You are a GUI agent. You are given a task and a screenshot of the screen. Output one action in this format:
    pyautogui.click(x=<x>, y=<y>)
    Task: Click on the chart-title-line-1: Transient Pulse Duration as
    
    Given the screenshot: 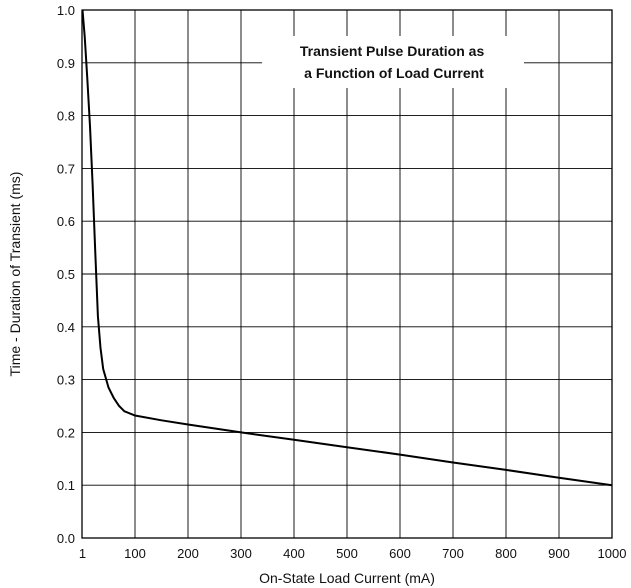 What is the action you would take?
    pyautogui.click(x=392, y=51)
    